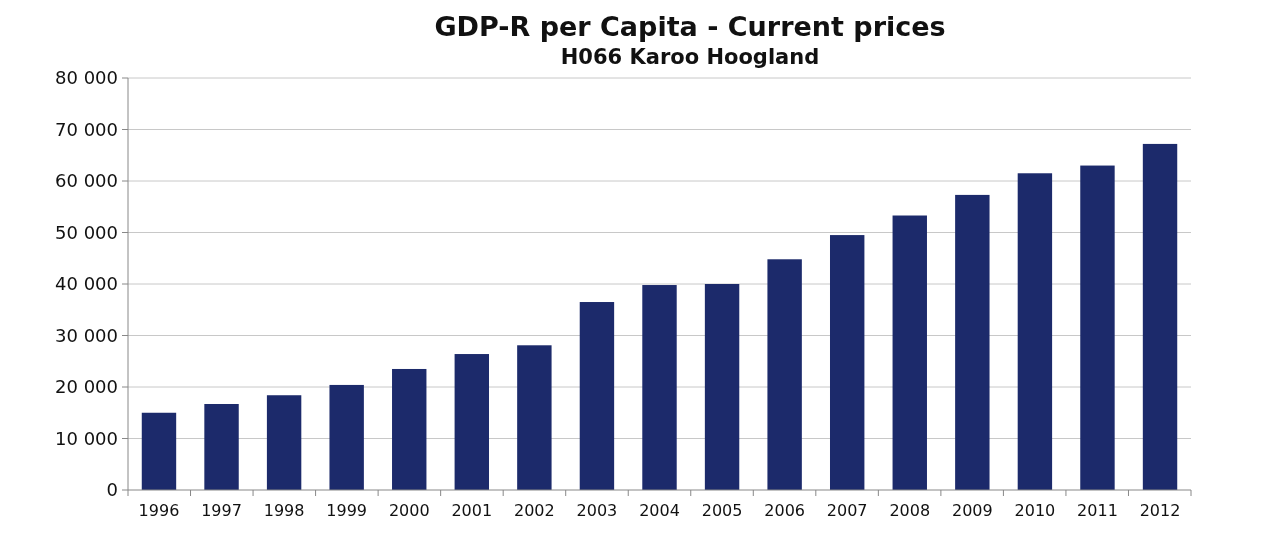 The width and height of the screenshot is (1261, 551). I want to click on chart-subtitle: H066 Karoo Hoogland, so click(690, 57).